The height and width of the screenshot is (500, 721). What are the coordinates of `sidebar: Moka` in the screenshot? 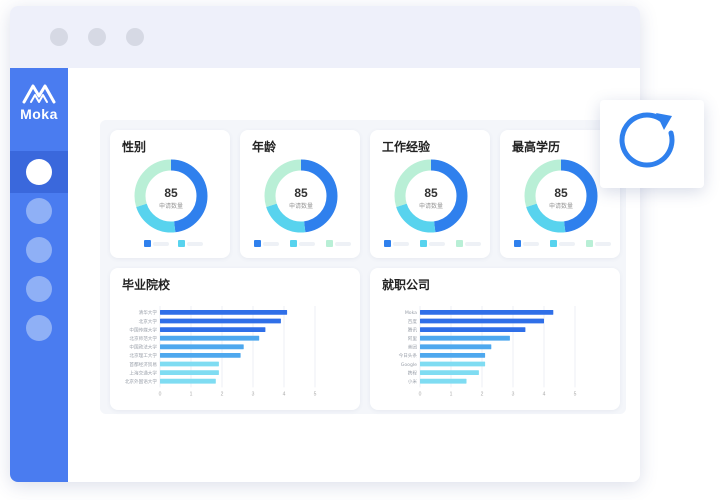 It's located at (39, 275).